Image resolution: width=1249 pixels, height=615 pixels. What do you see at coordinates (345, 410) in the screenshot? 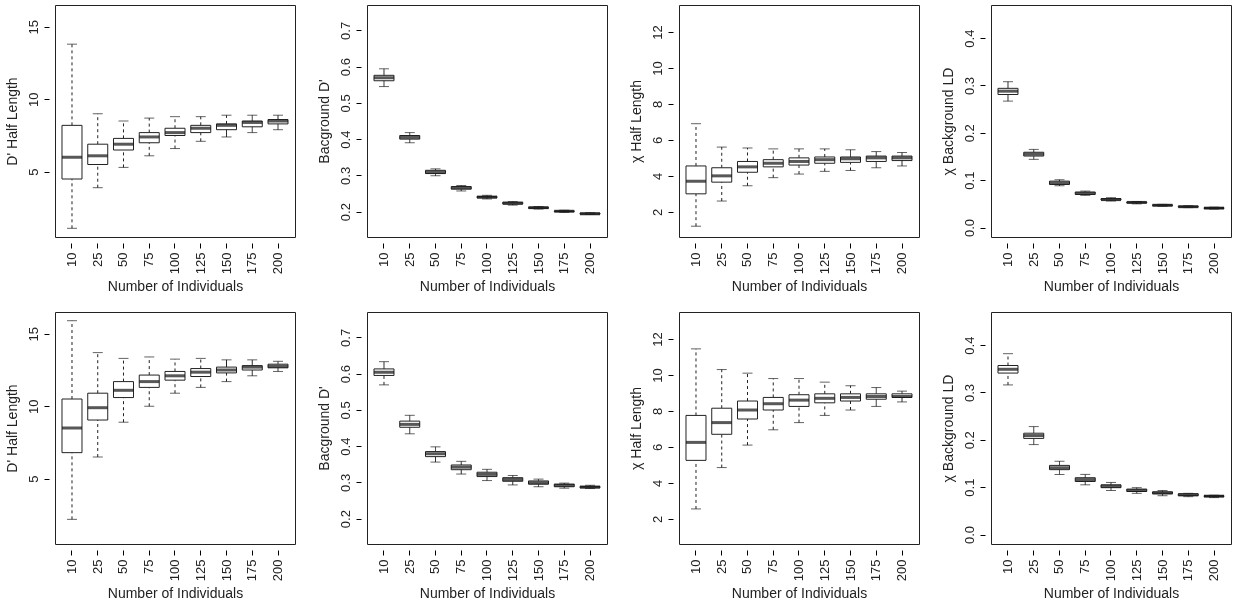
I see `y-tick-label: 0.5` at bounding box center [345, 410].